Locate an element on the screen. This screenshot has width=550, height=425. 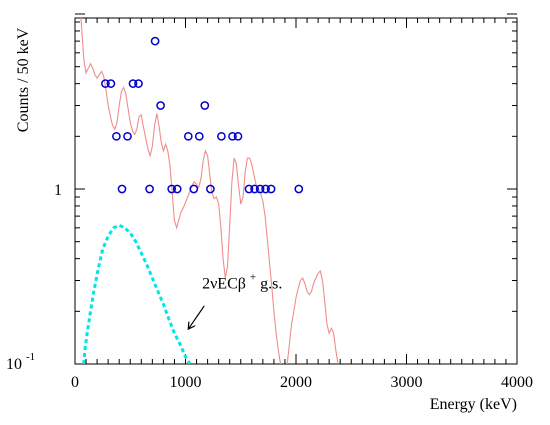
x-tick-labels: 0 1000 2000 3000 4000 is located at coordinates (302, 382).